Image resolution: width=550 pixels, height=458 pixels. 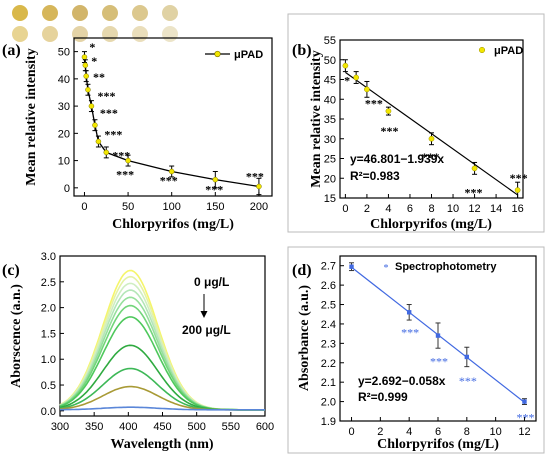 I want to click on x-tick-label: 50, so click(x=128, y=207).